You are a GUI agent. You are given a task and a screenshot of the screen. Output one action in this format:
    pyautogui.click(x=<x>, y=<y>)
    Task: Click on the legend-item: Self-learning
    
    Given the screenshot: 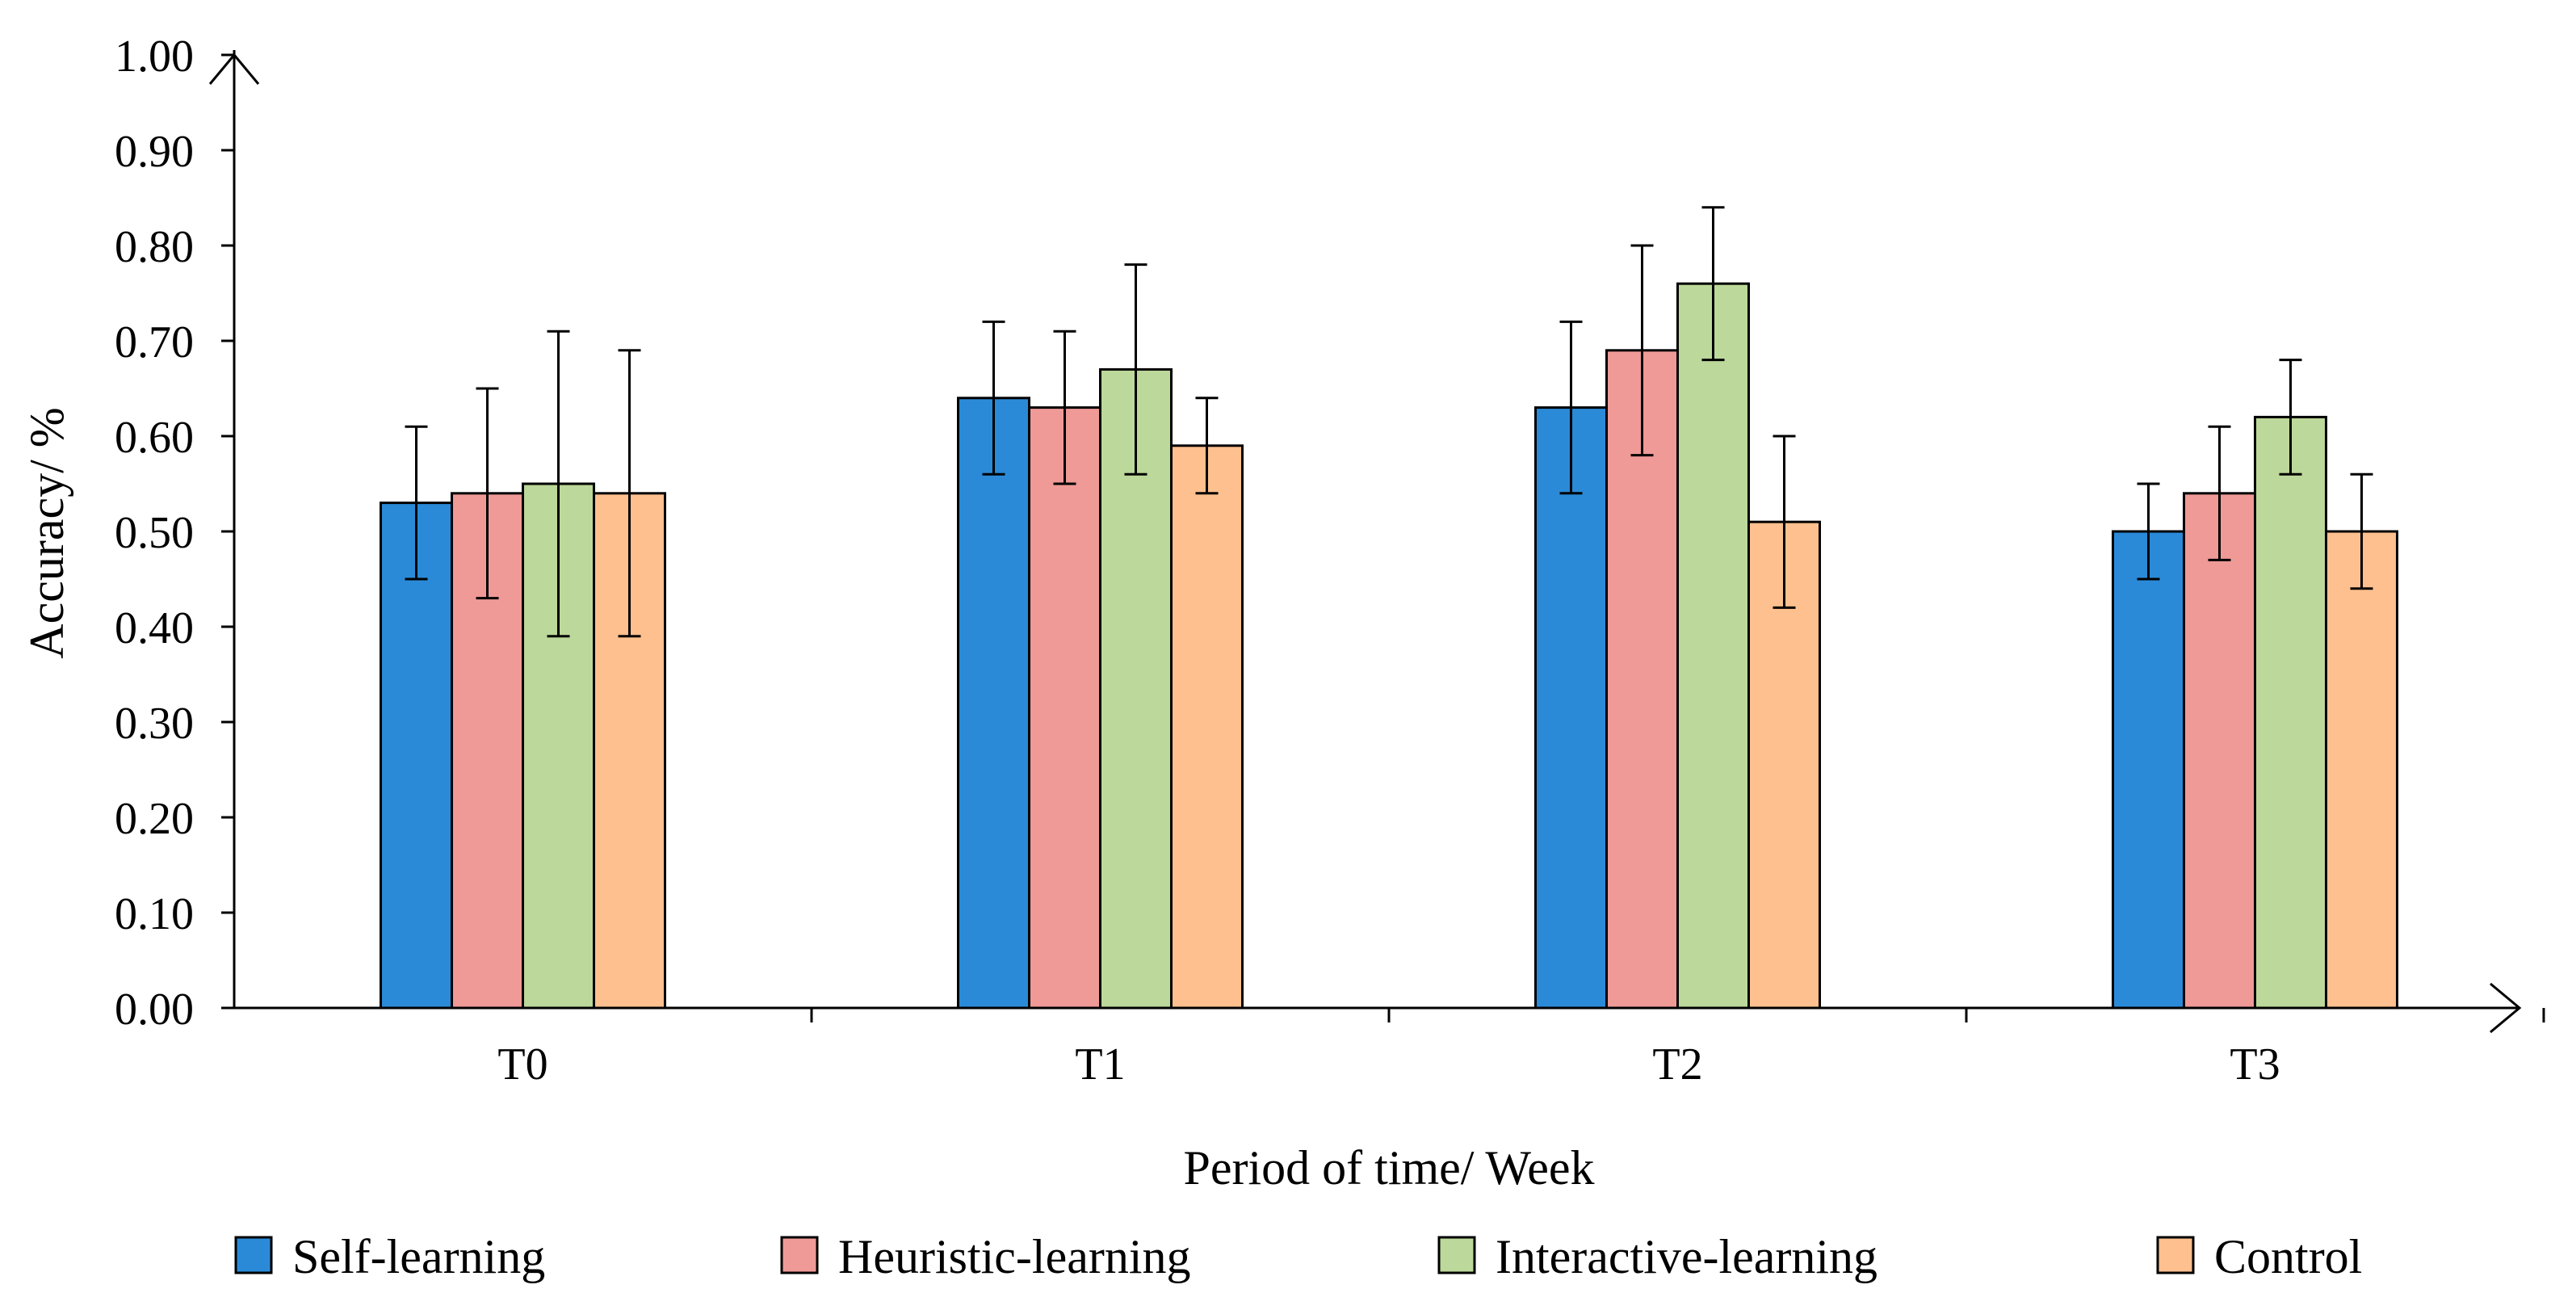 What is the action you would take?
    pyautogui.click(x=389, y=1256)
    